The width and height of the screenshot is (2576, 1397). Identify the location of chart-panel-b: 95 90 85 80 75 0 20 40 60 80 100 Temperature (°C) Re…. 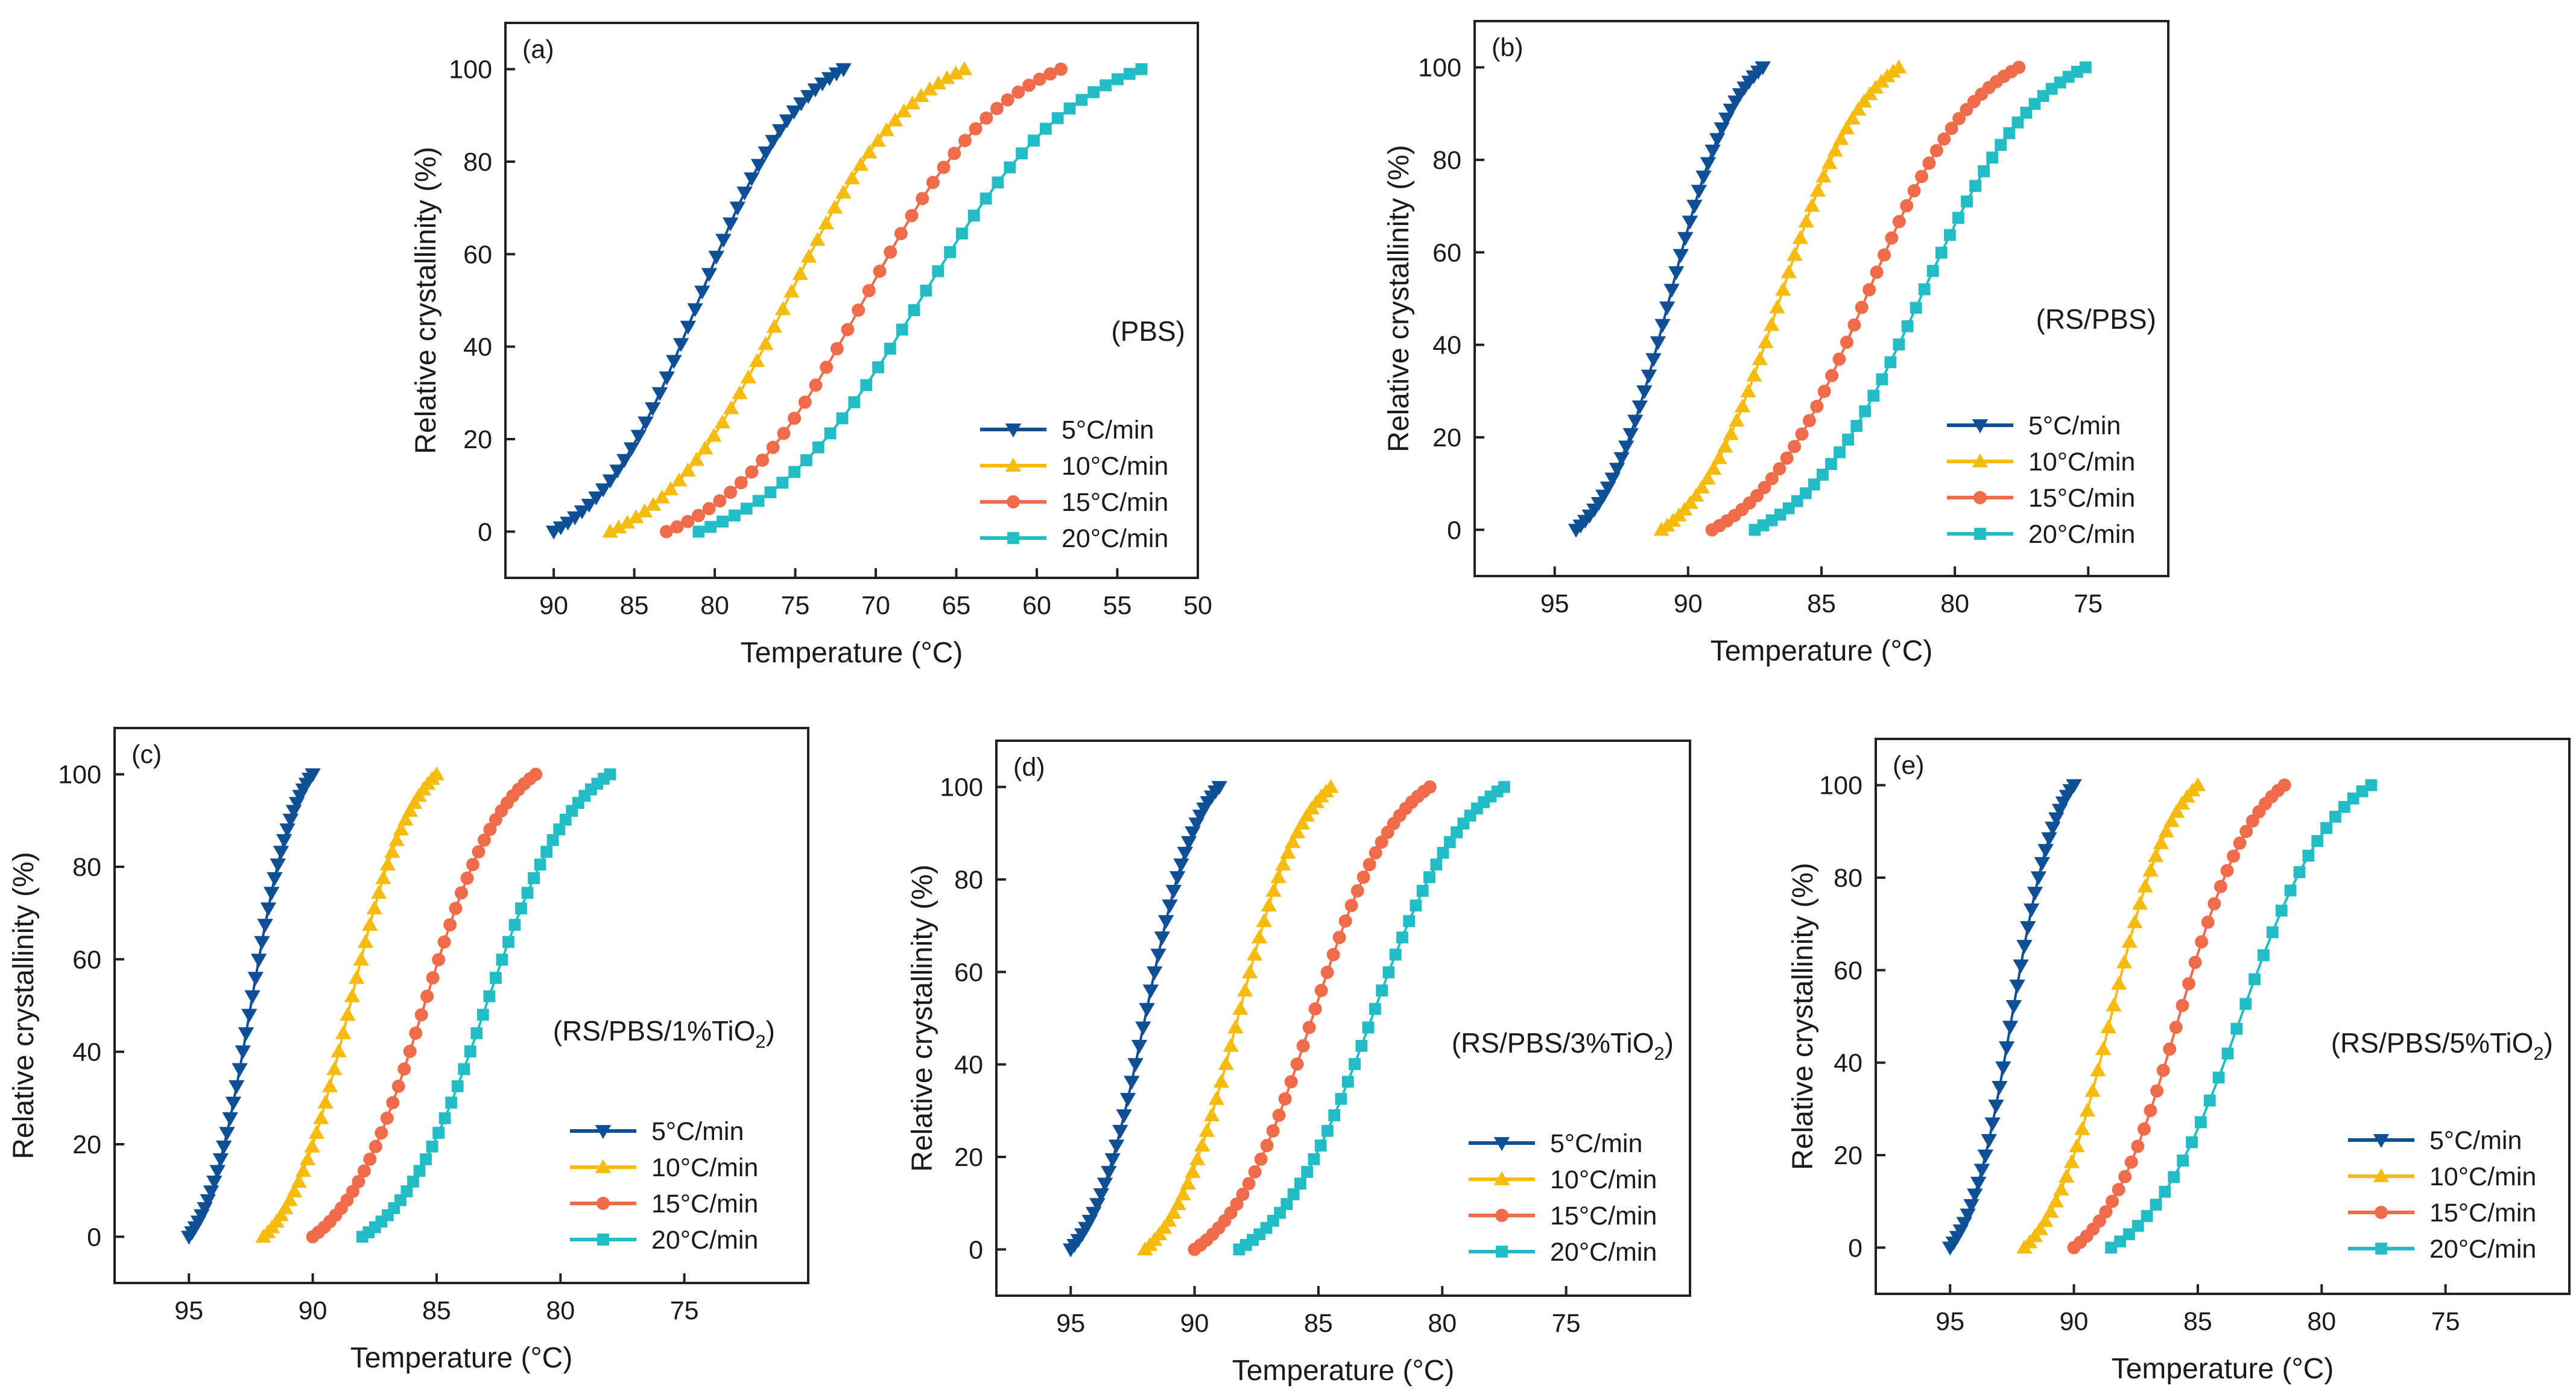
(1776, 343).